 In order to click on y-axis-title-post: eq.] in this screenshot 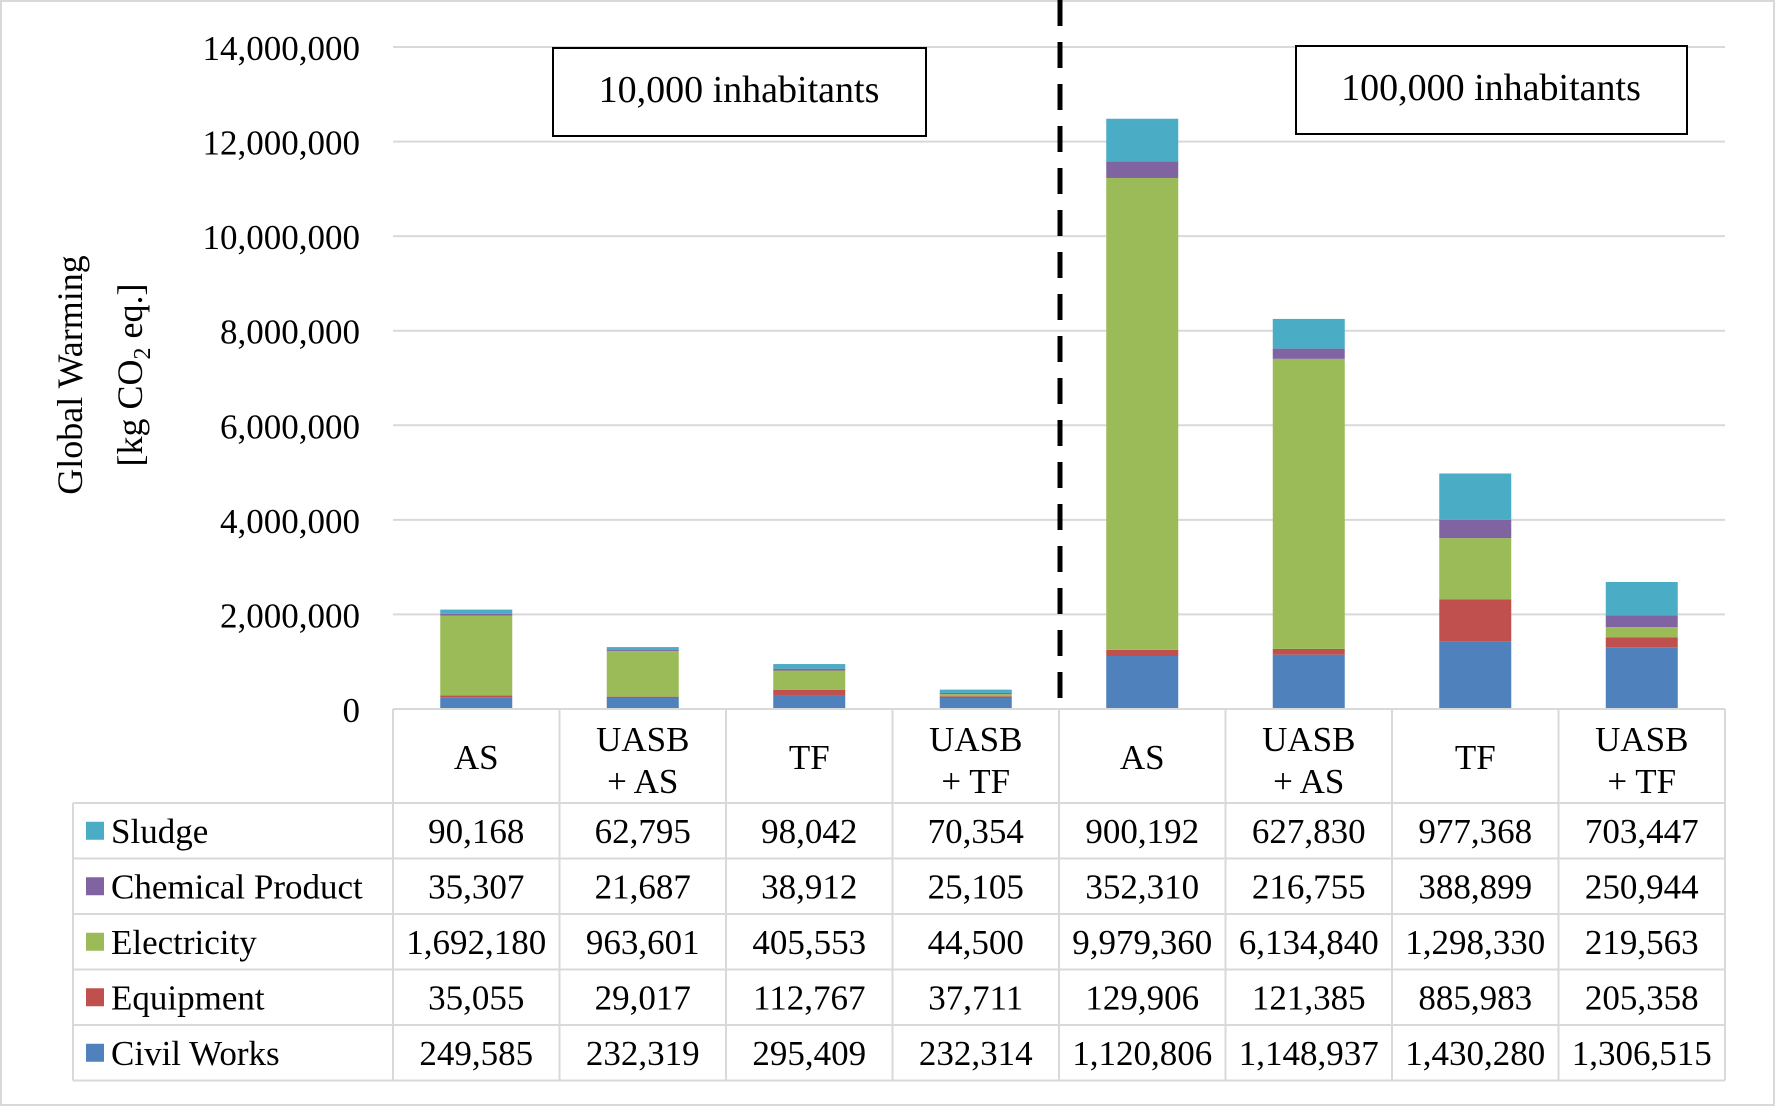, I will do `click(130, 316)`.